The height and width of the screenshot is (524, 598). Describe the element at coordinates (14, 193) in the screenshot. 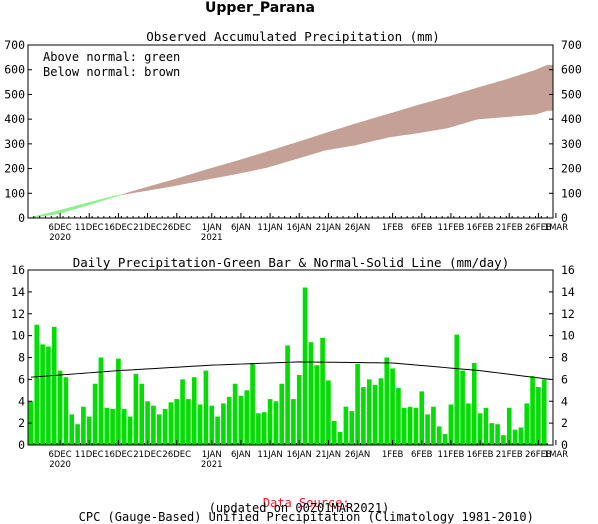

I see `y-tick-label-left: 100` at that location.